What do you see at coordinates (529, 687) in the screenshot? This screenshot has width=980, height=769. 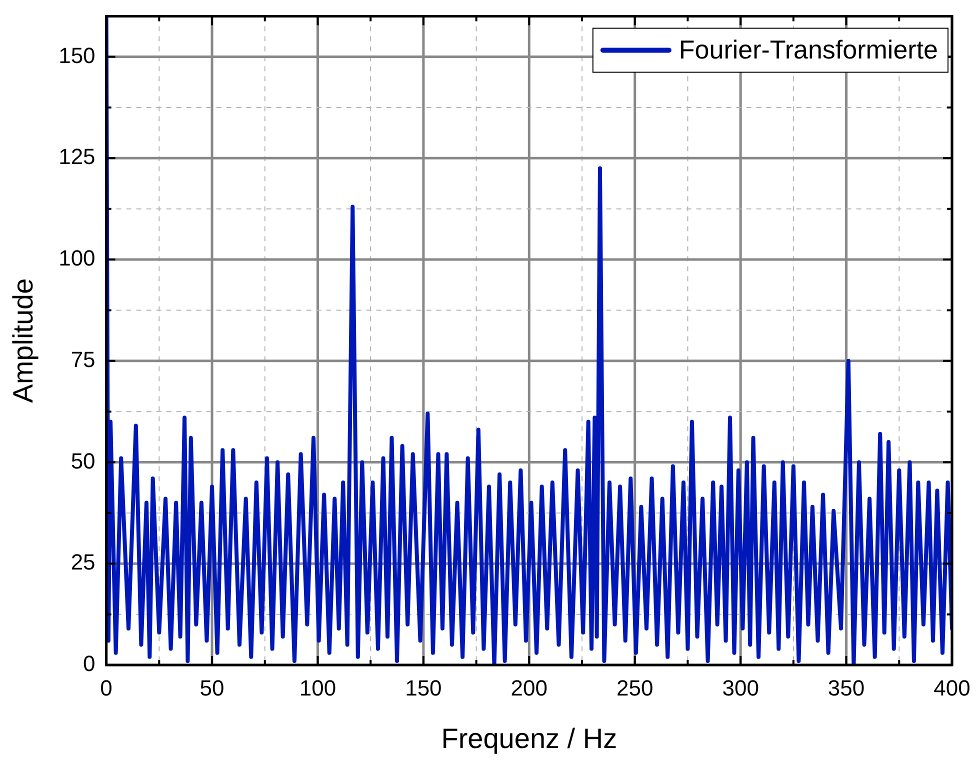 I see `x-tick-label: 200` at bounding box center [529, 687].